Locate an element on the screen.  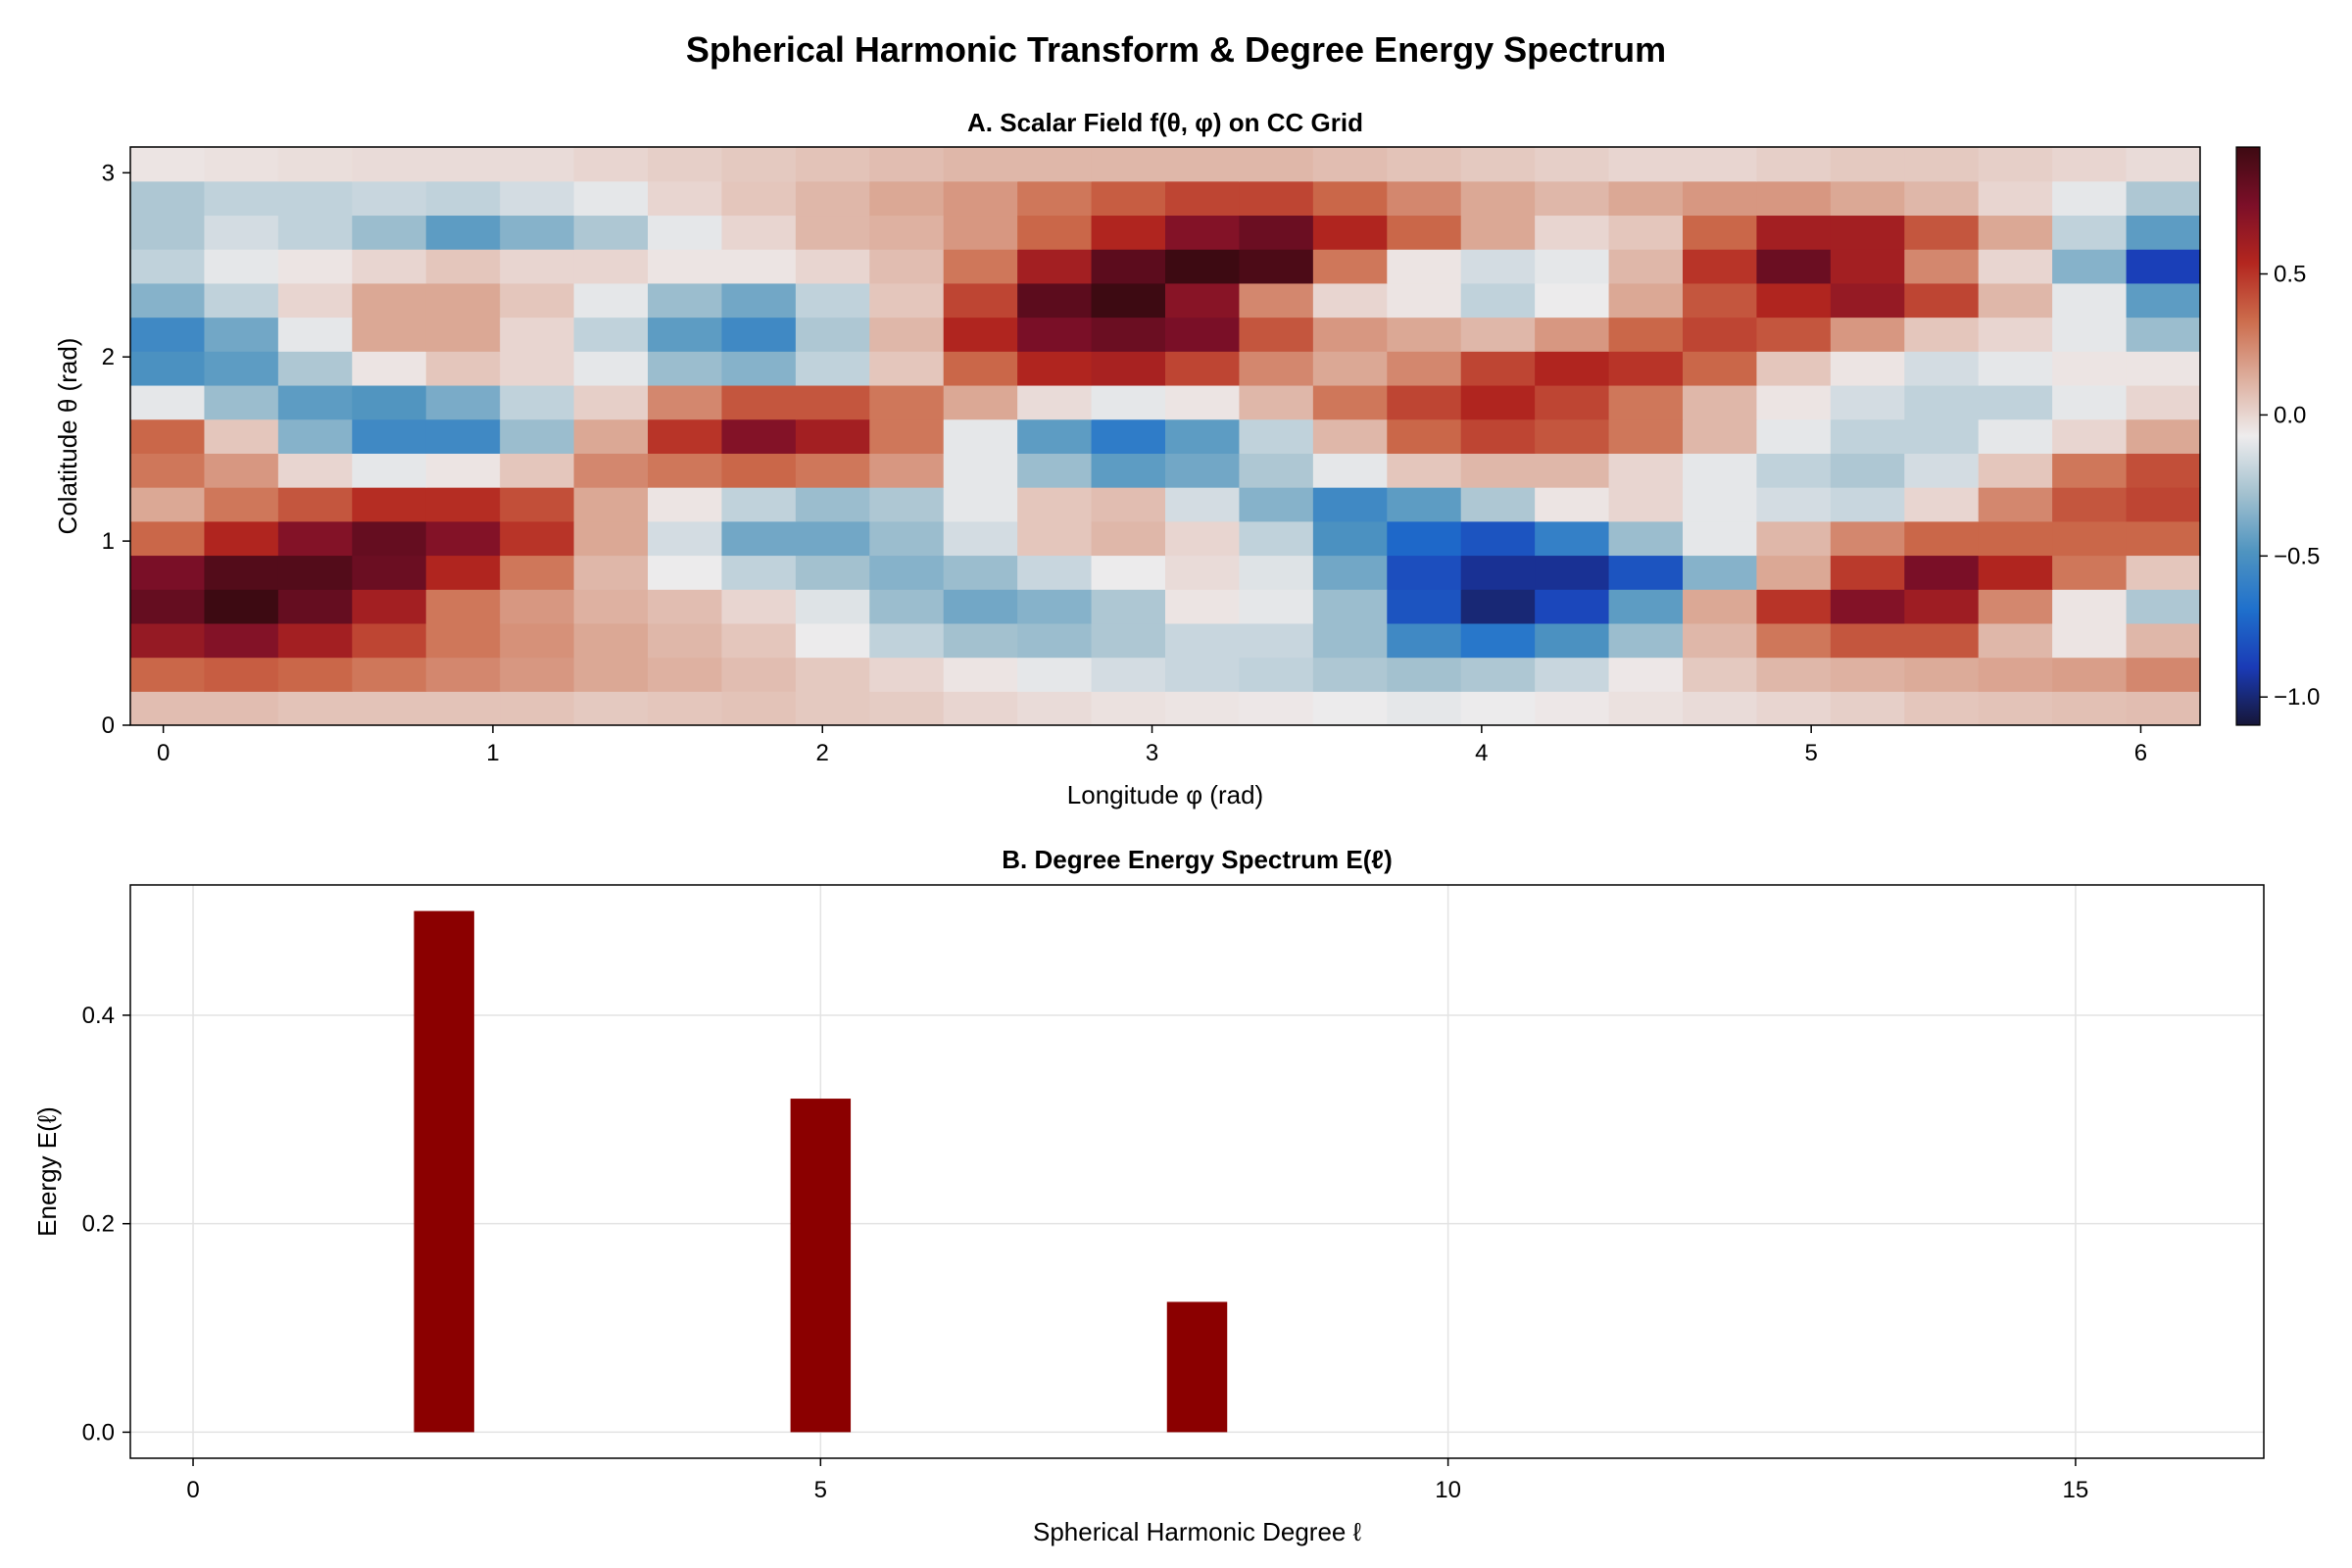
colorbar-tick-label: −0.5 is located at coordinates (2297, 556).